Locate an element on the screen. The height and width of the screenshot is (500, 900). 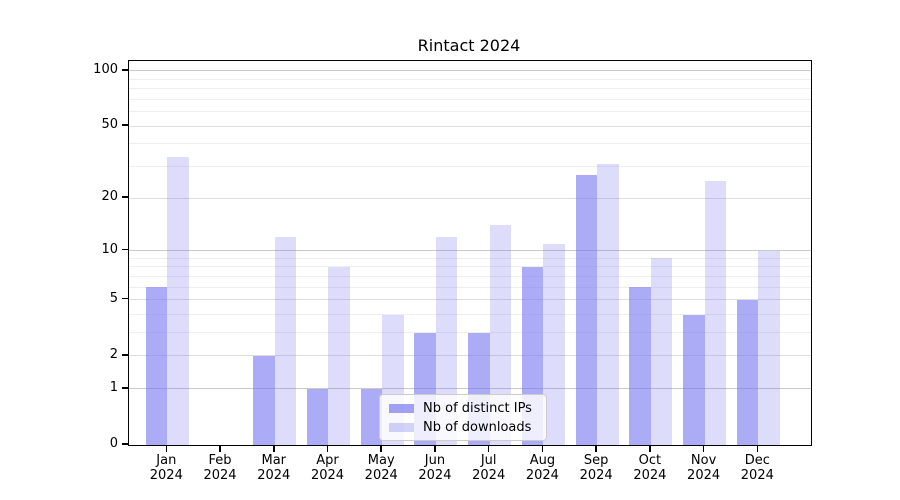
x-tick-mark-oct is located at coordinates (650, 448).